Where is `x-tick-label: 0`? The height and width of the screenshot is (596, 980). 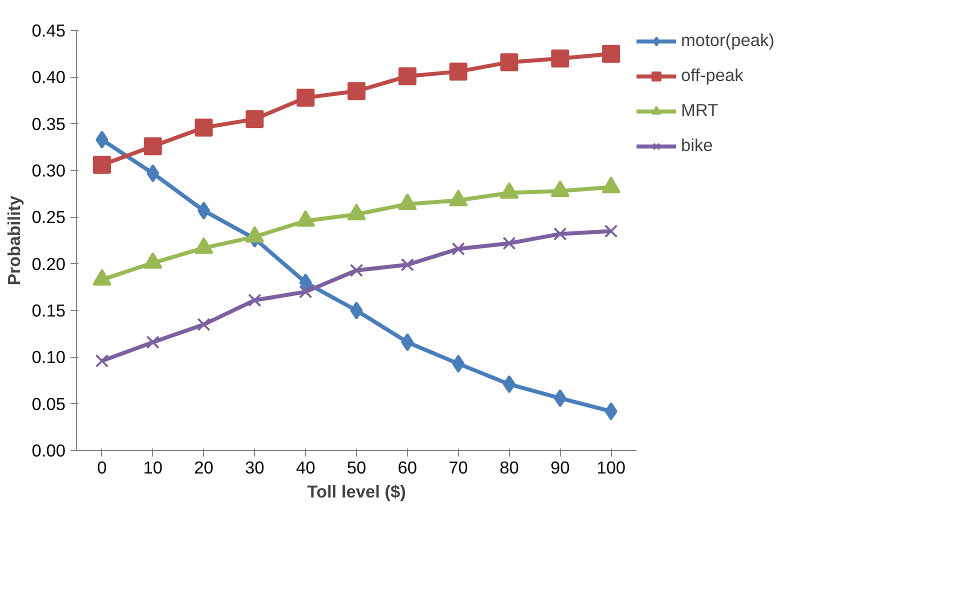 x-tick-label: 0 is located at coordinates (102, 468).